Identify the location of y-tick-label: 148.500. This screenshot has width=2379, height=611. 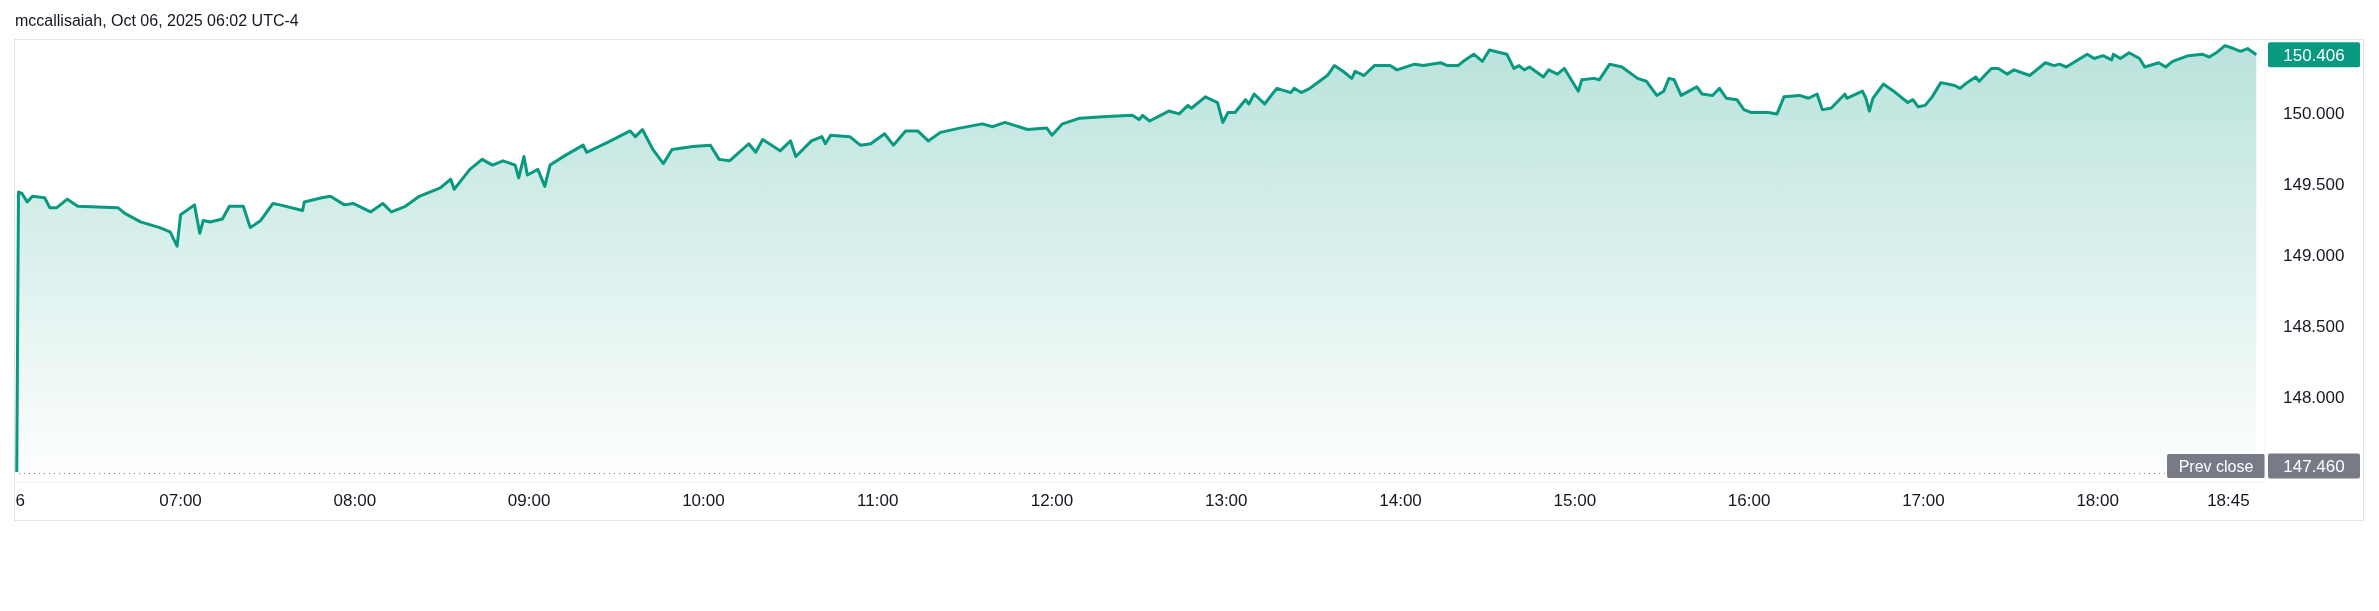
(2314, 326).